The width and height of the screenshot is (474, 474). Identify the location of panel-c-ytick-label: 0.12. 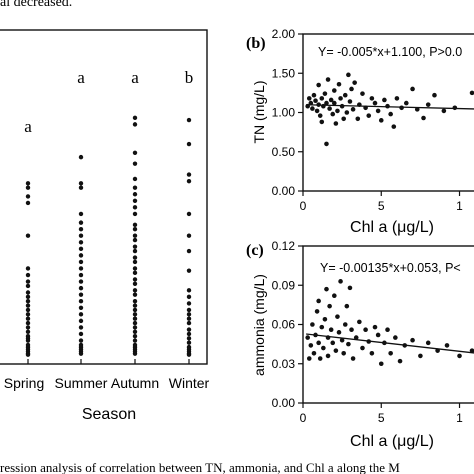
(284, 246).